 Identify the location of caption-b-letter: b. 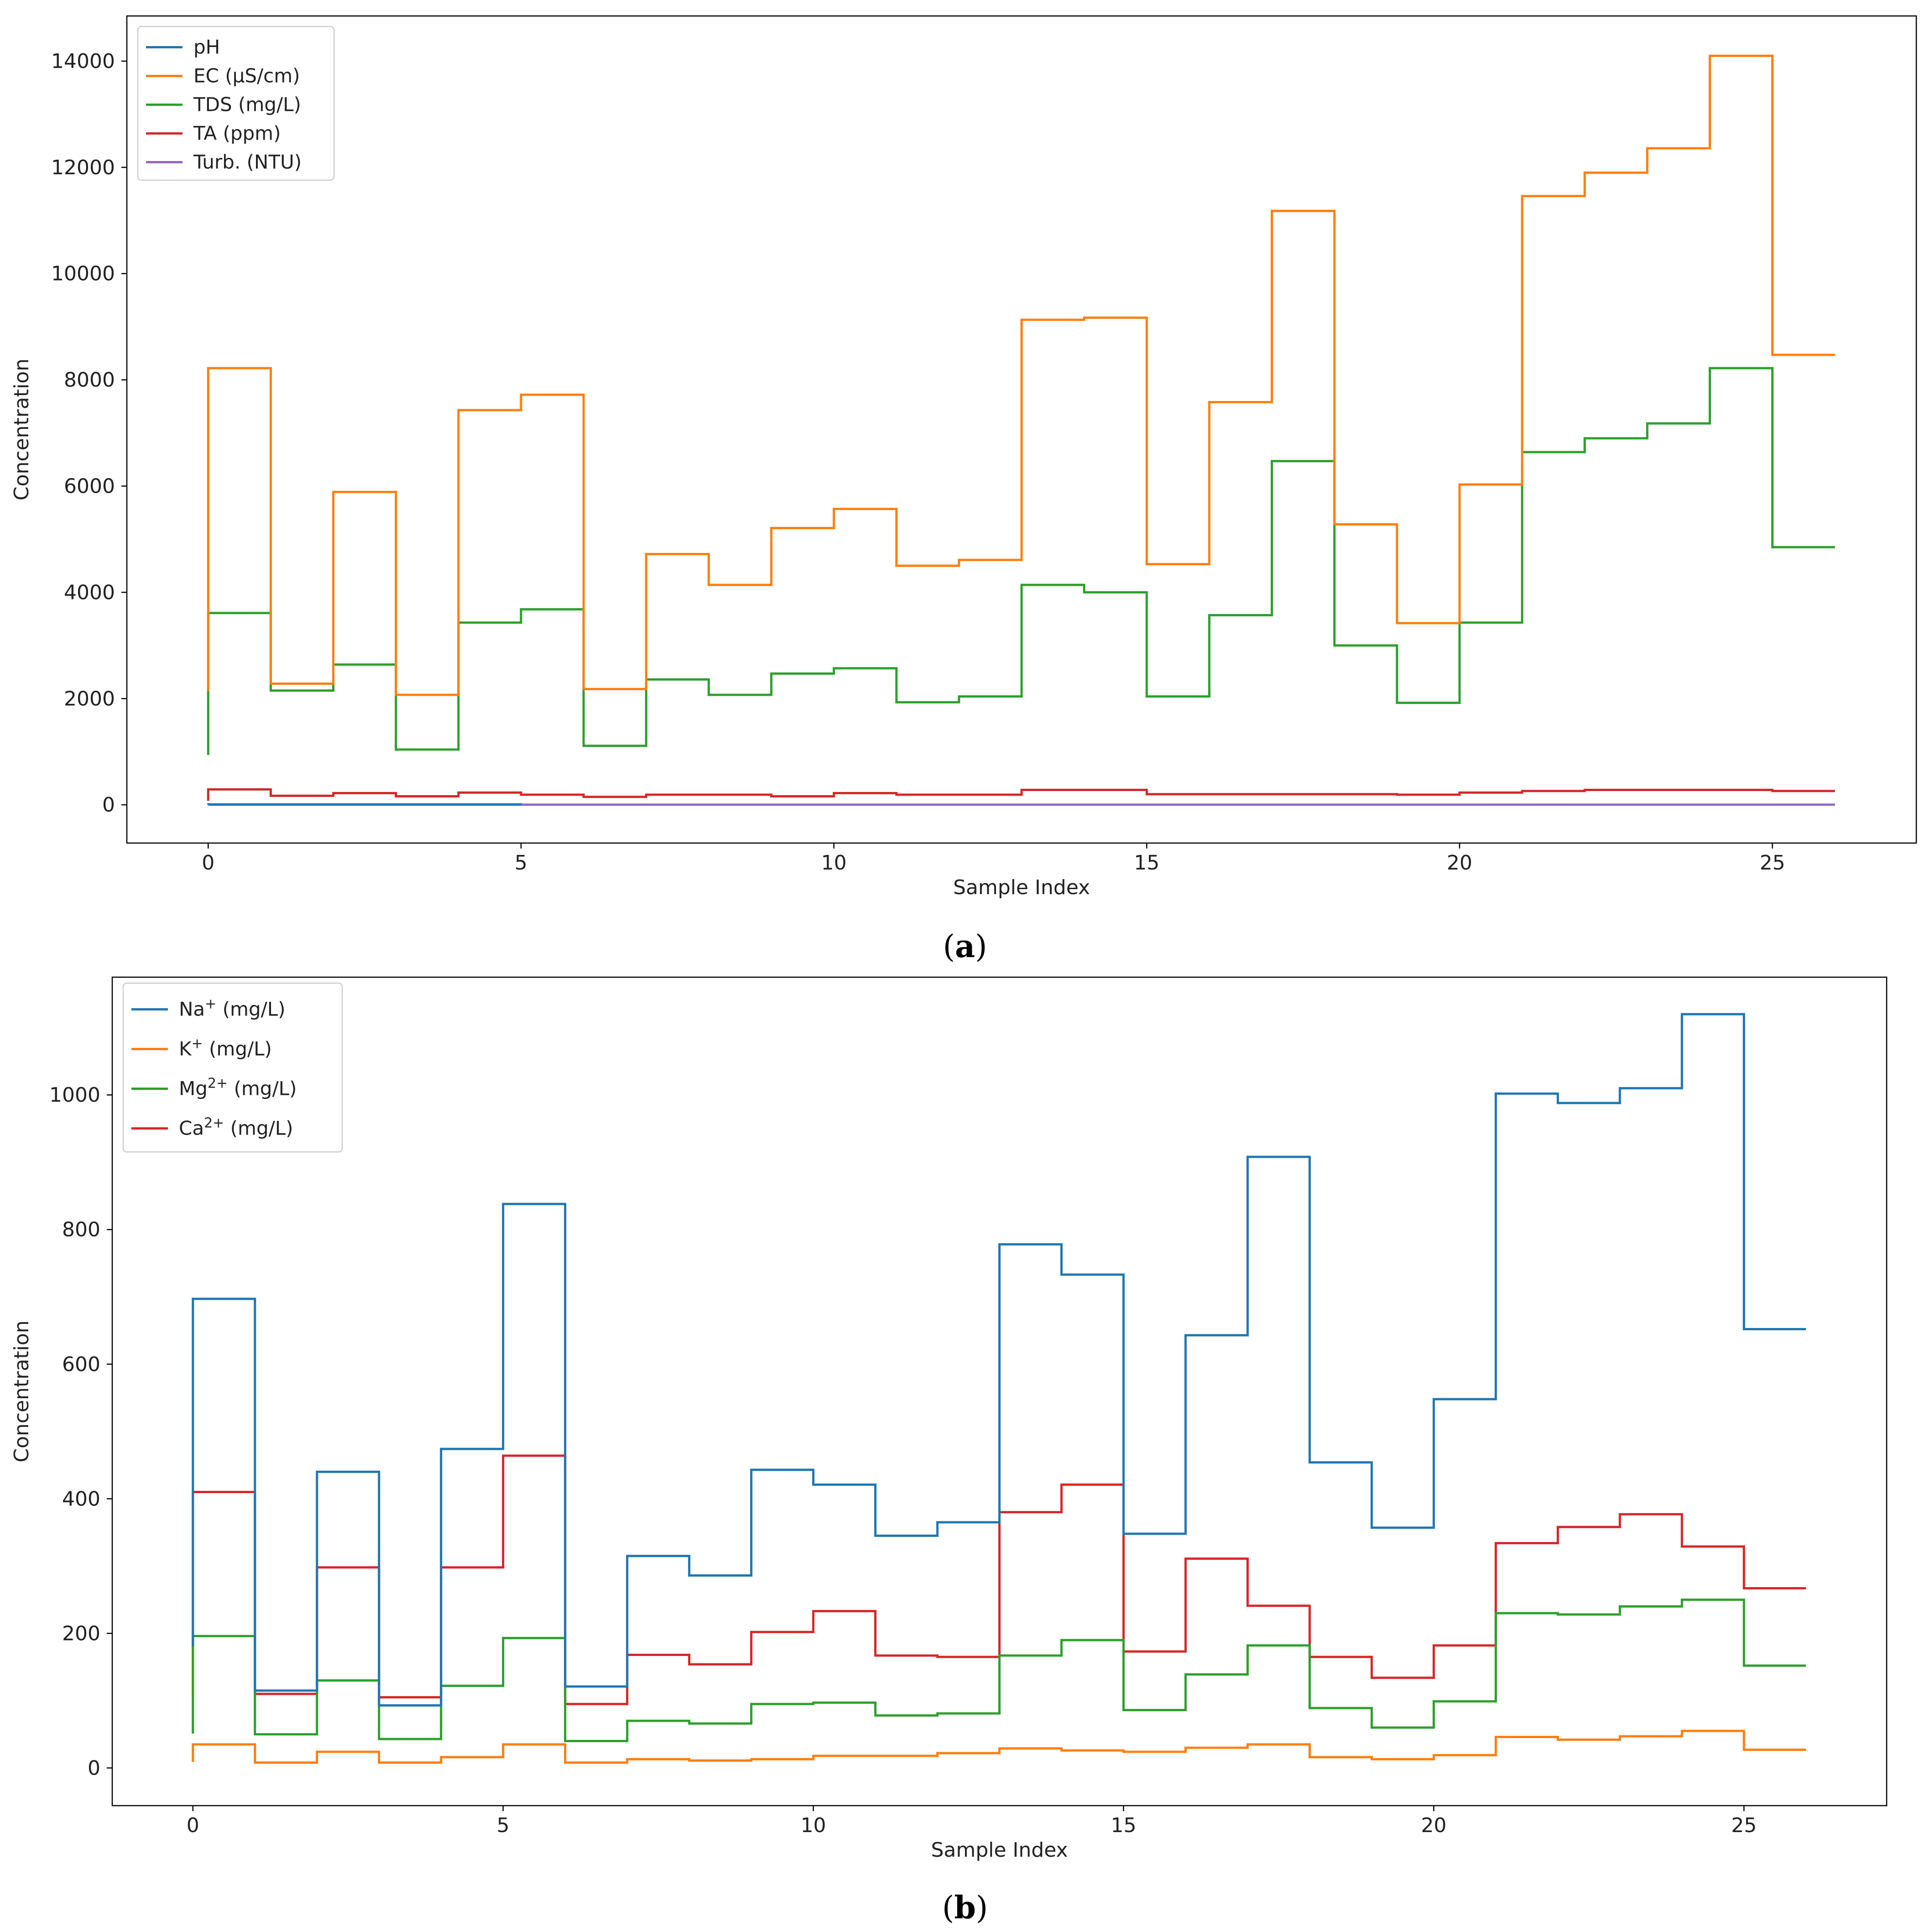
(965, 1908).